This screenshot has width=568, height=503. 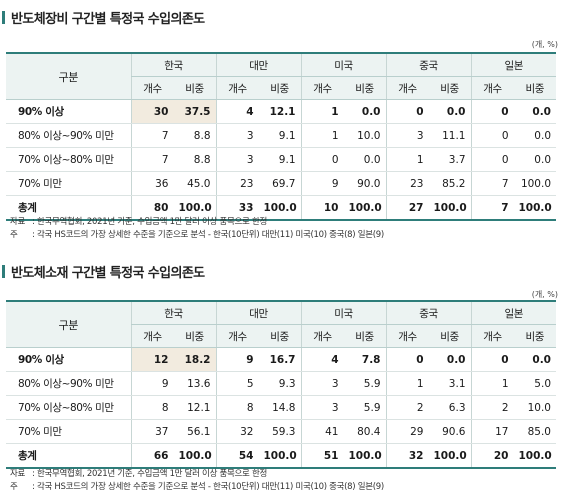 I want to click on share-cell: 3.1, so click(x=449, y=383).